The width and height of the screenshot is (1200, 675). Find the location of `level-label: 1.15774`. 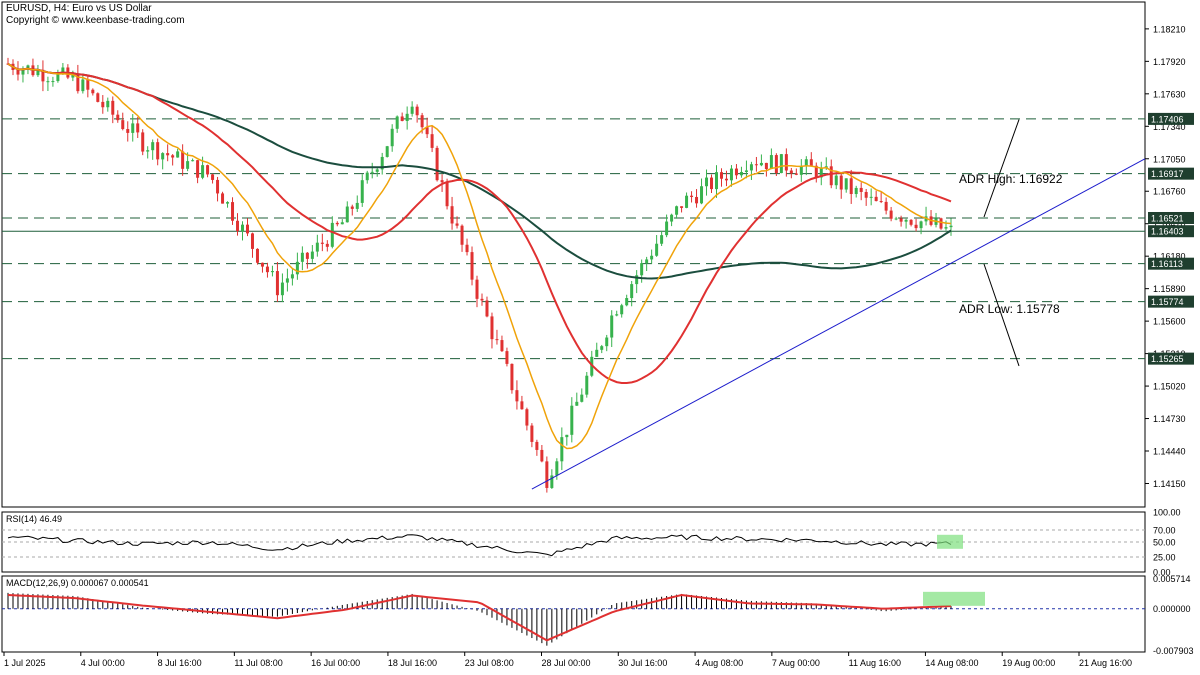

level-label: 1.15774 is located at coordinates (1167, 302).